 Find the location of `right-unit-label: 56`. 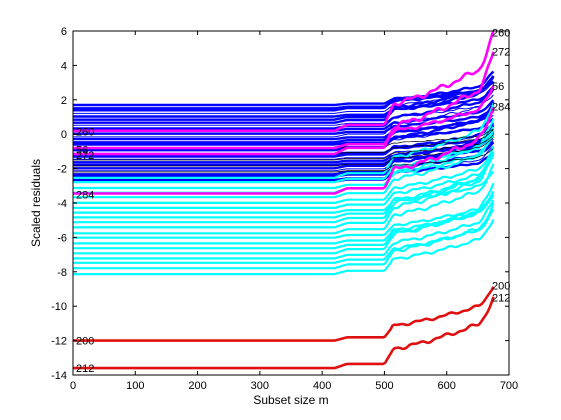

right-unit-label: 56 is located at coordinates (498, 87).